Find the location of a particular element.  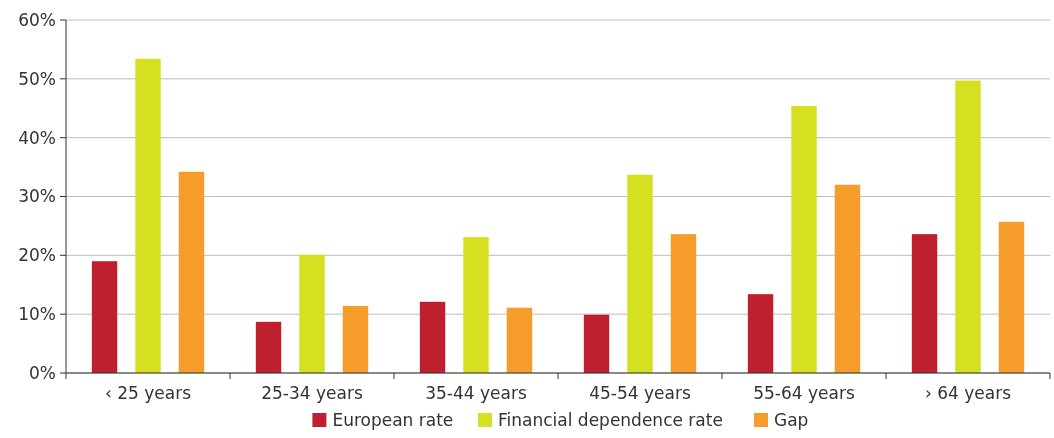

x-tick-label: 45-54 years is located at coordinates (640, 393).